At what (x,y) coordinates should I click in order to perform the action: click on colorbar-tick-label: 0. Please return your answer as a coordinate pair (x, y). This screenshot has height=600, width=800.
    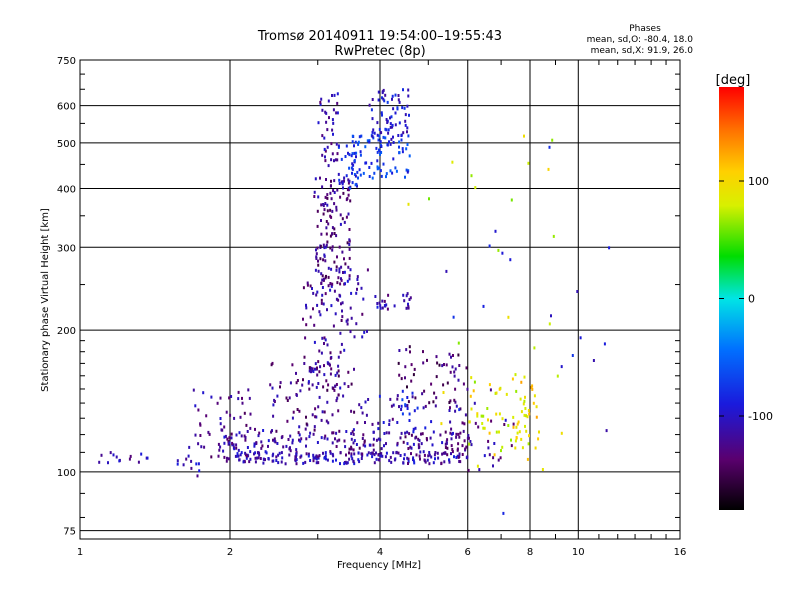
    Looking at the image, I should click on (751, 299).